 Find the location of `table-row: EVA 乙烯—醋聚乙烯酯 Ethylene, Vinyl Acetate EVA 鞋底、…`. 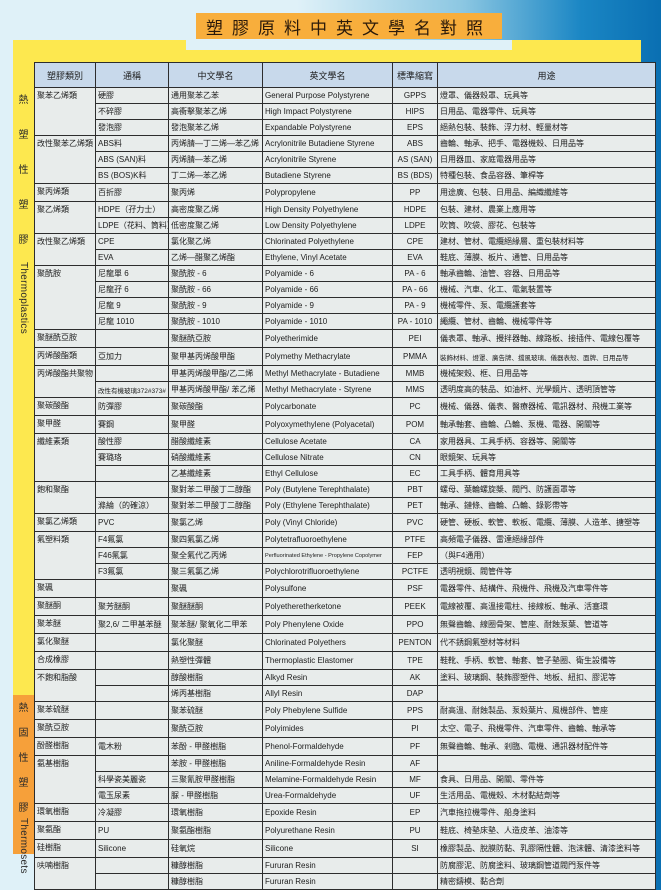

table-row: EVA 乙烯—醋聚乙烯酯 Ethylene, Vinyl Acetate EVA 鞋底、… is located at coordinates (345, 257).